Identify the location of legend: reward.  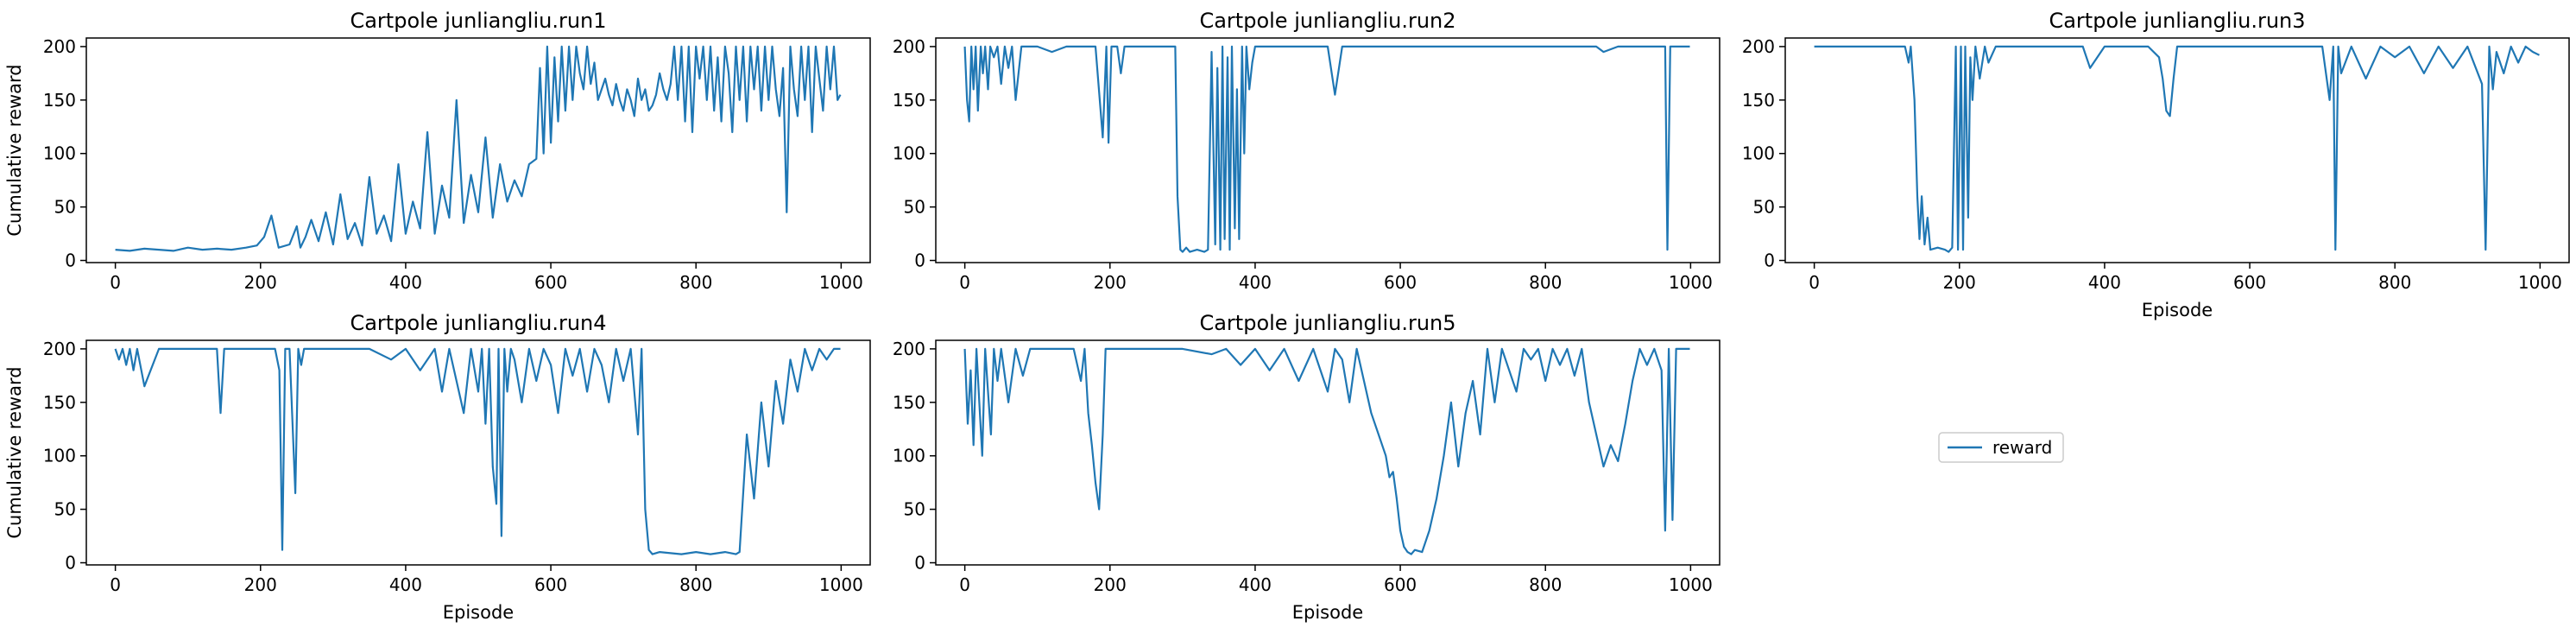
(2001, 447).